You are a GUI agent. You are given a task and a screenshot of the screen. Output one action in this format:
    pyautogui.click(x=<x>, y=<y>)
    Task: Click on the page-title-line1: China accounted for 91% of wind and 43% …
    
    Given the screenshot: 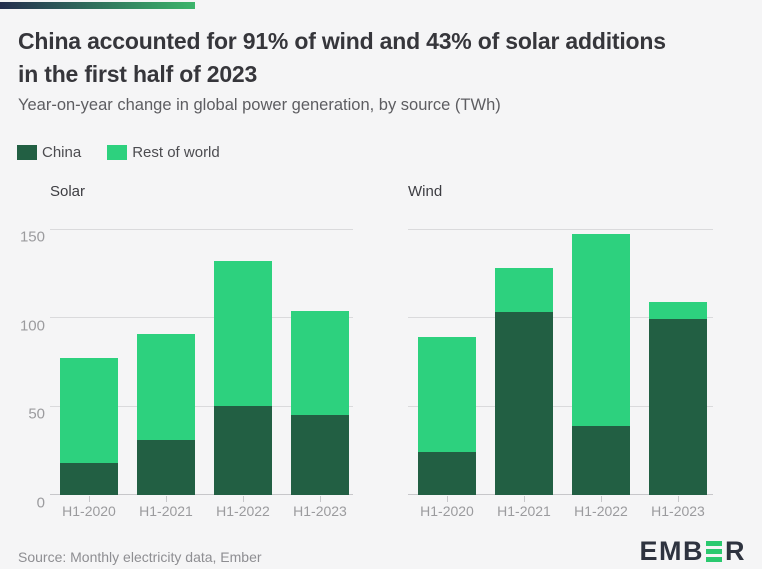 What is the action you would take?
    pyautogui.click(x=342, y=41)
    